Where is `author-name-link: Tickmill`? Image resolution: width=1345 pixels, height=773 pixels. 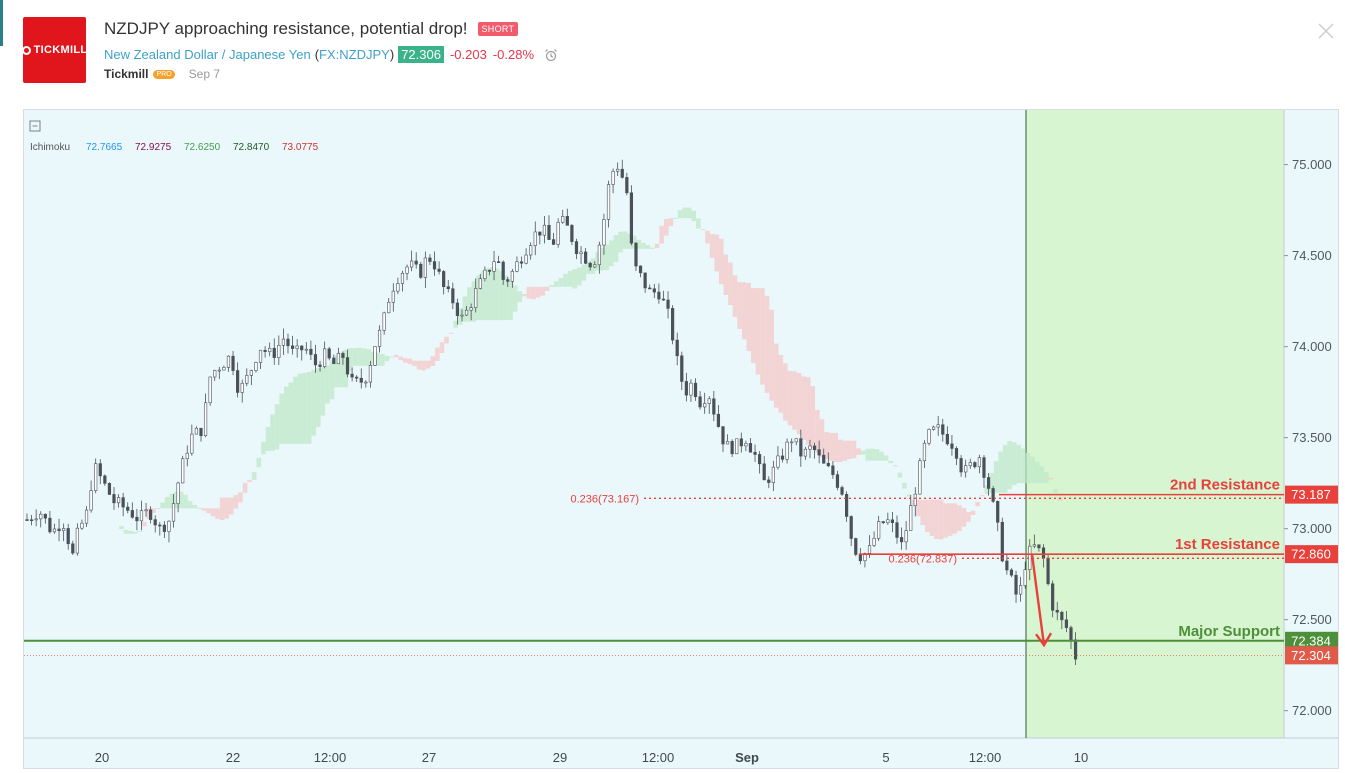
author-name-link: Tickmill is located at coordinates (126, 74).